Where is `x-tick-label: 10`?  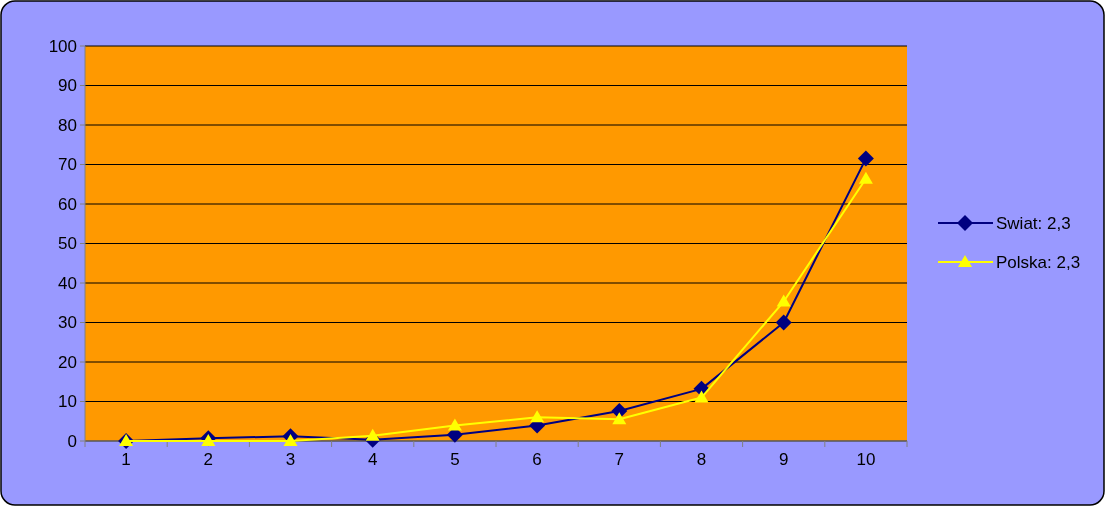
x-tick-label: 10 is located at coordinates (866, 459).